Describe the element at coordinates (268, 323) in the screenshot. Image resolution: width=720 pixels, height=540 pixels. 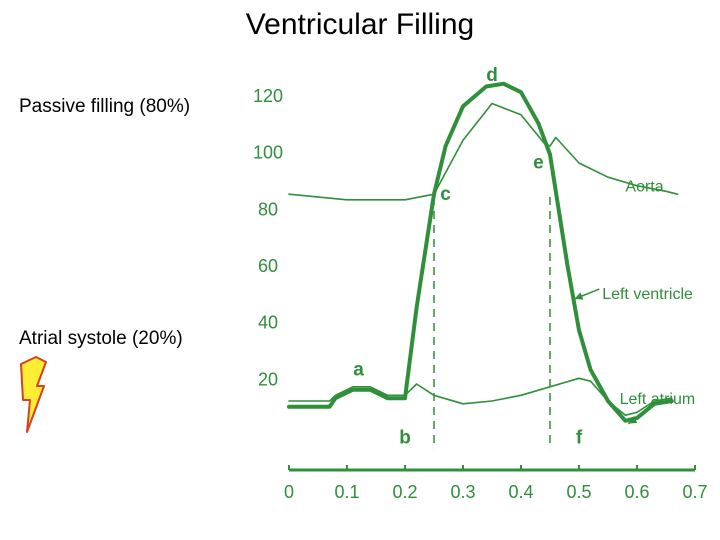
I see `y-tick-label: 40` at that location.